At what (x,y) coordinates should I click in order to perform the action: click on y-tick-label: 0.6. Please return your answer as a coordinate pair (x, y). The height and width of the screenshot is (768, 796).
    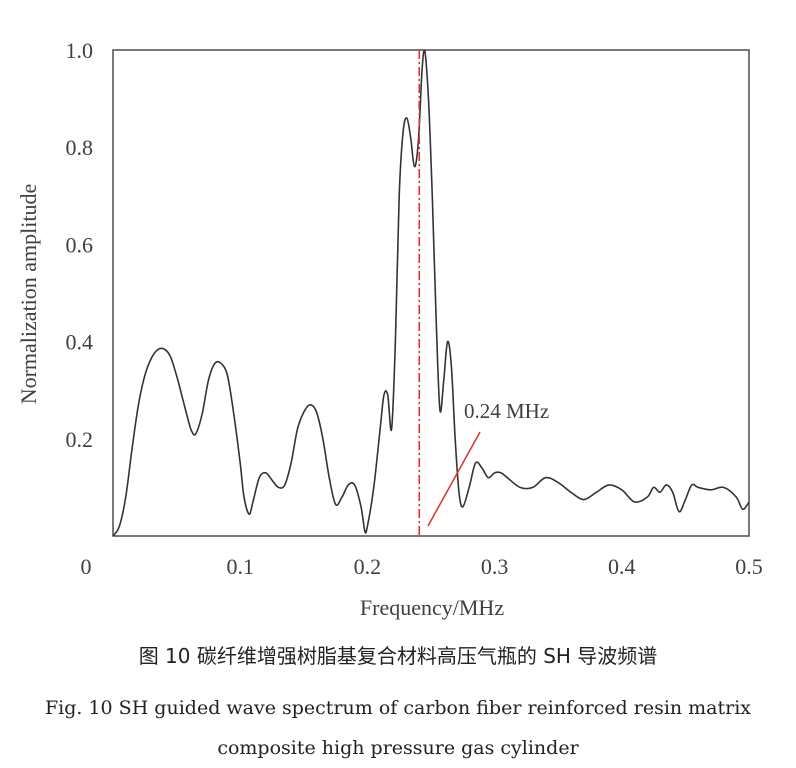
    Looking at the image, I should click on (80, 244).